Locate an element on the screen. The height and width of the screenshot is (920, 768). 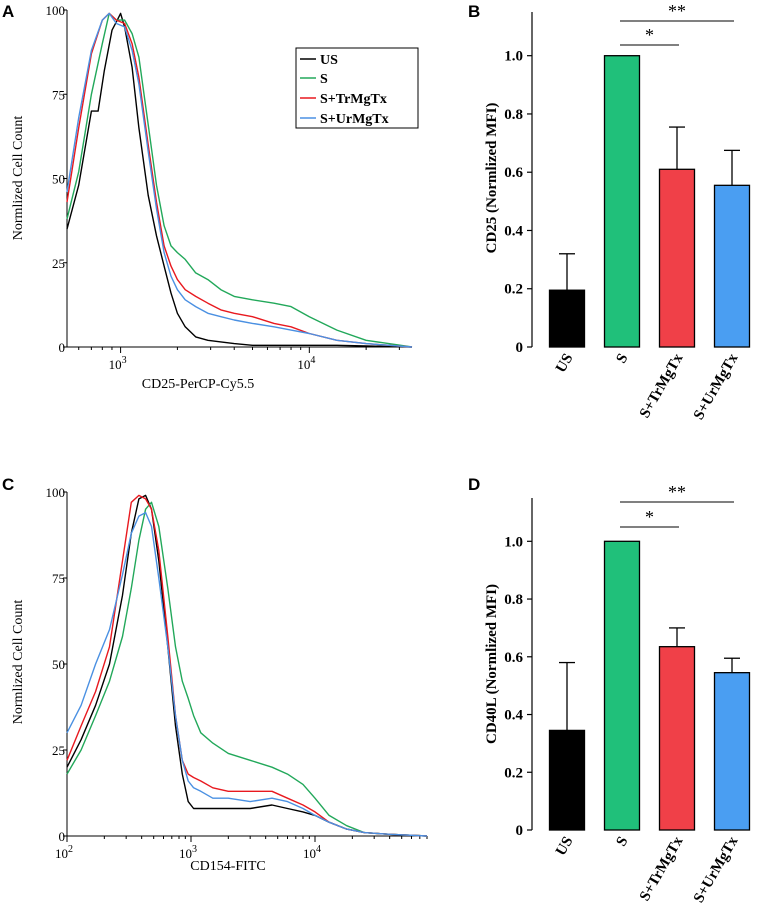
y-axis-label: CD25 (Normlized MFI) is located at coordinates (492, 178).